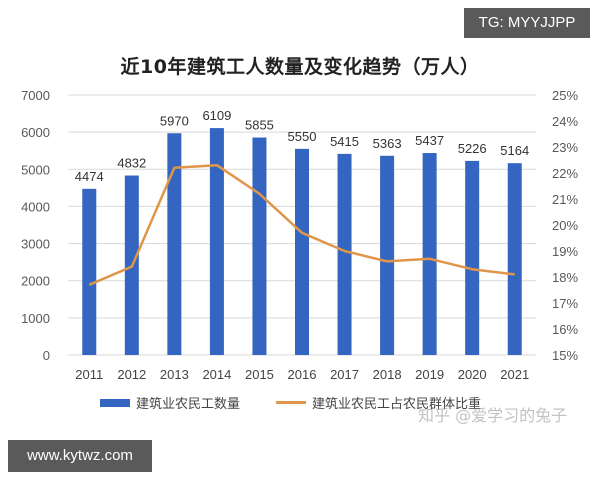 The width and height of the screenshot is (600, 480). I want to click on left-axis-tick: 5000, so click(35, 169).